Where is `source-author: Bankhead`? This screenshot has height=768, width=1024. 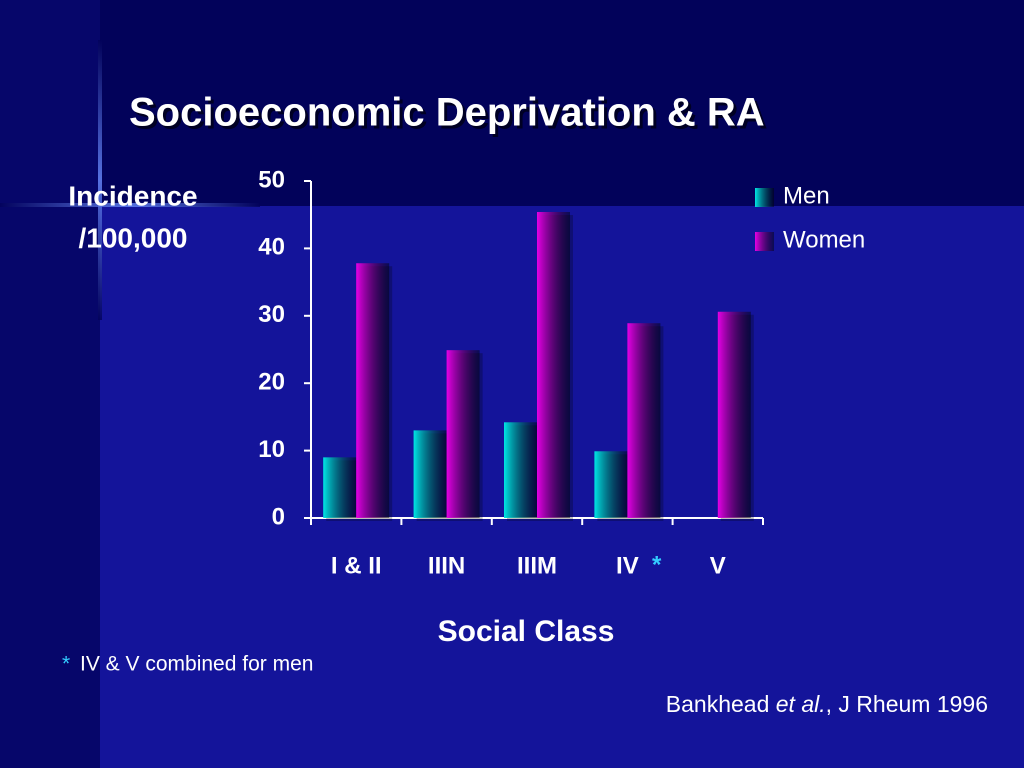 source-author: Bankhead is located at coordinates (718, 704).